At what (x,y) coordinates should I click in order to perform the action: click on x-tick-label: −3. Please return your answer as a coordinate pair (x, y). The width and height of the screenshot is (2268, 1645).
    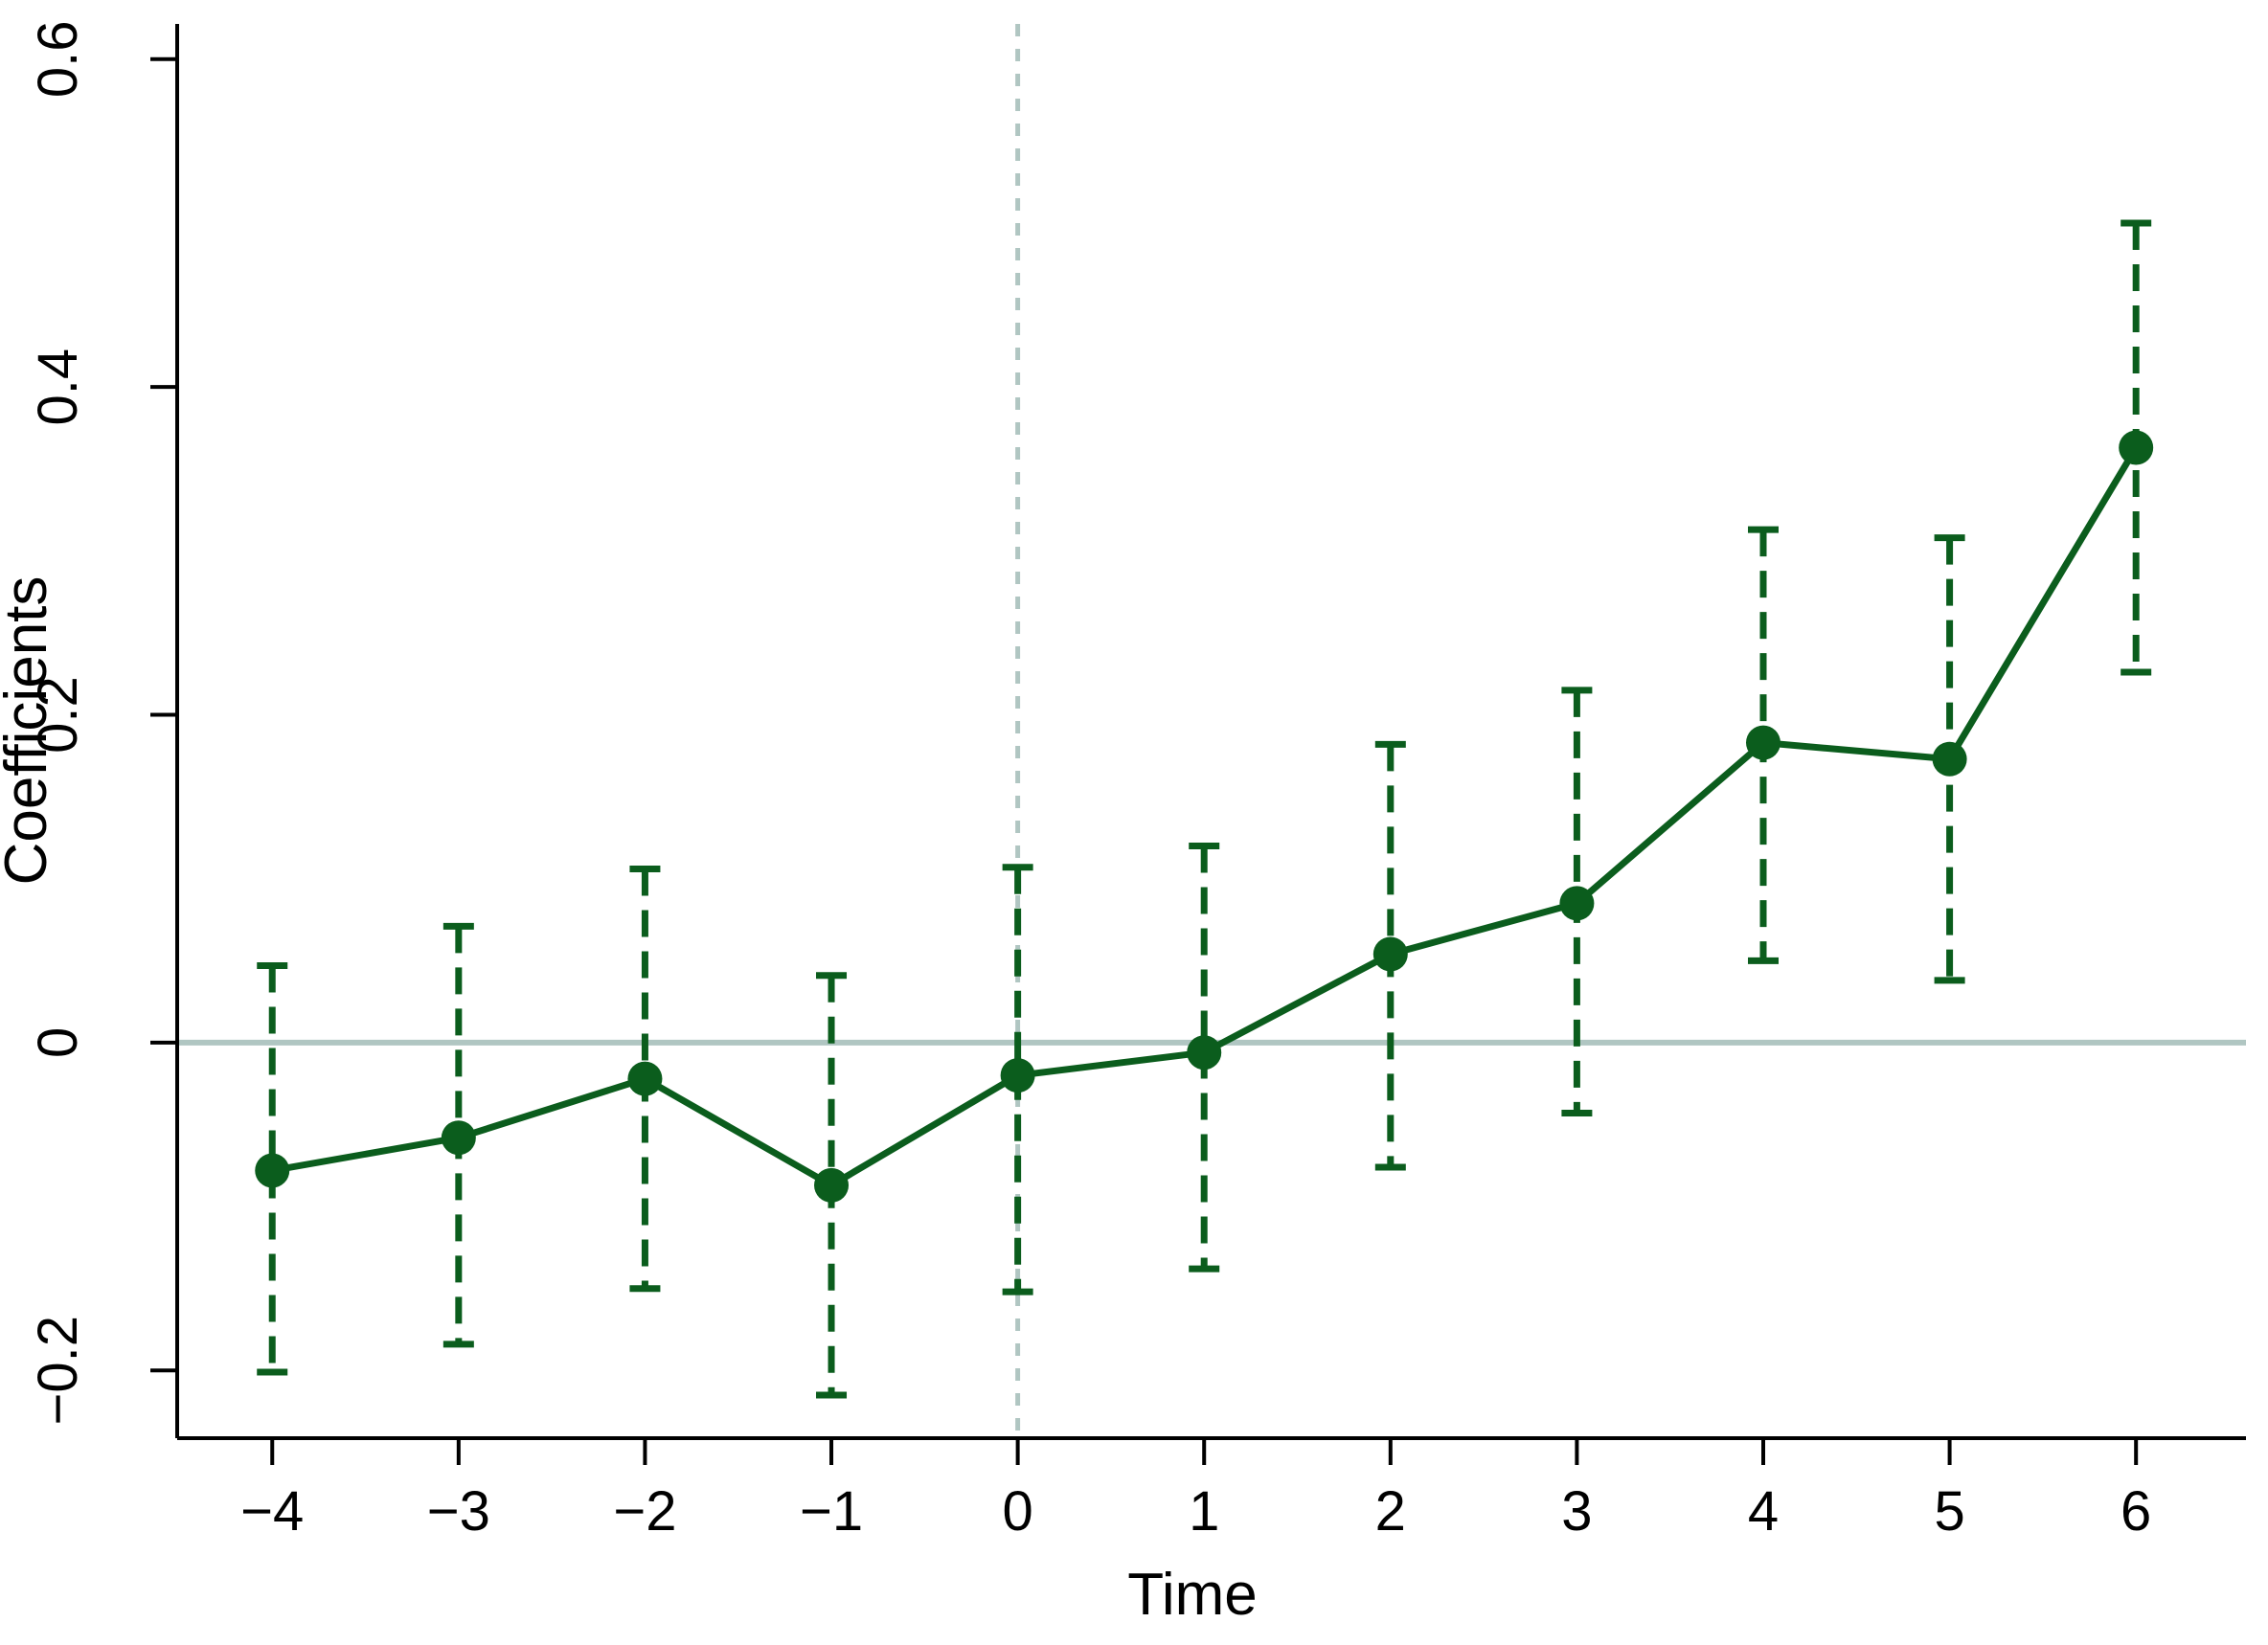
    Looking at the image, I should click on (458, 1511).